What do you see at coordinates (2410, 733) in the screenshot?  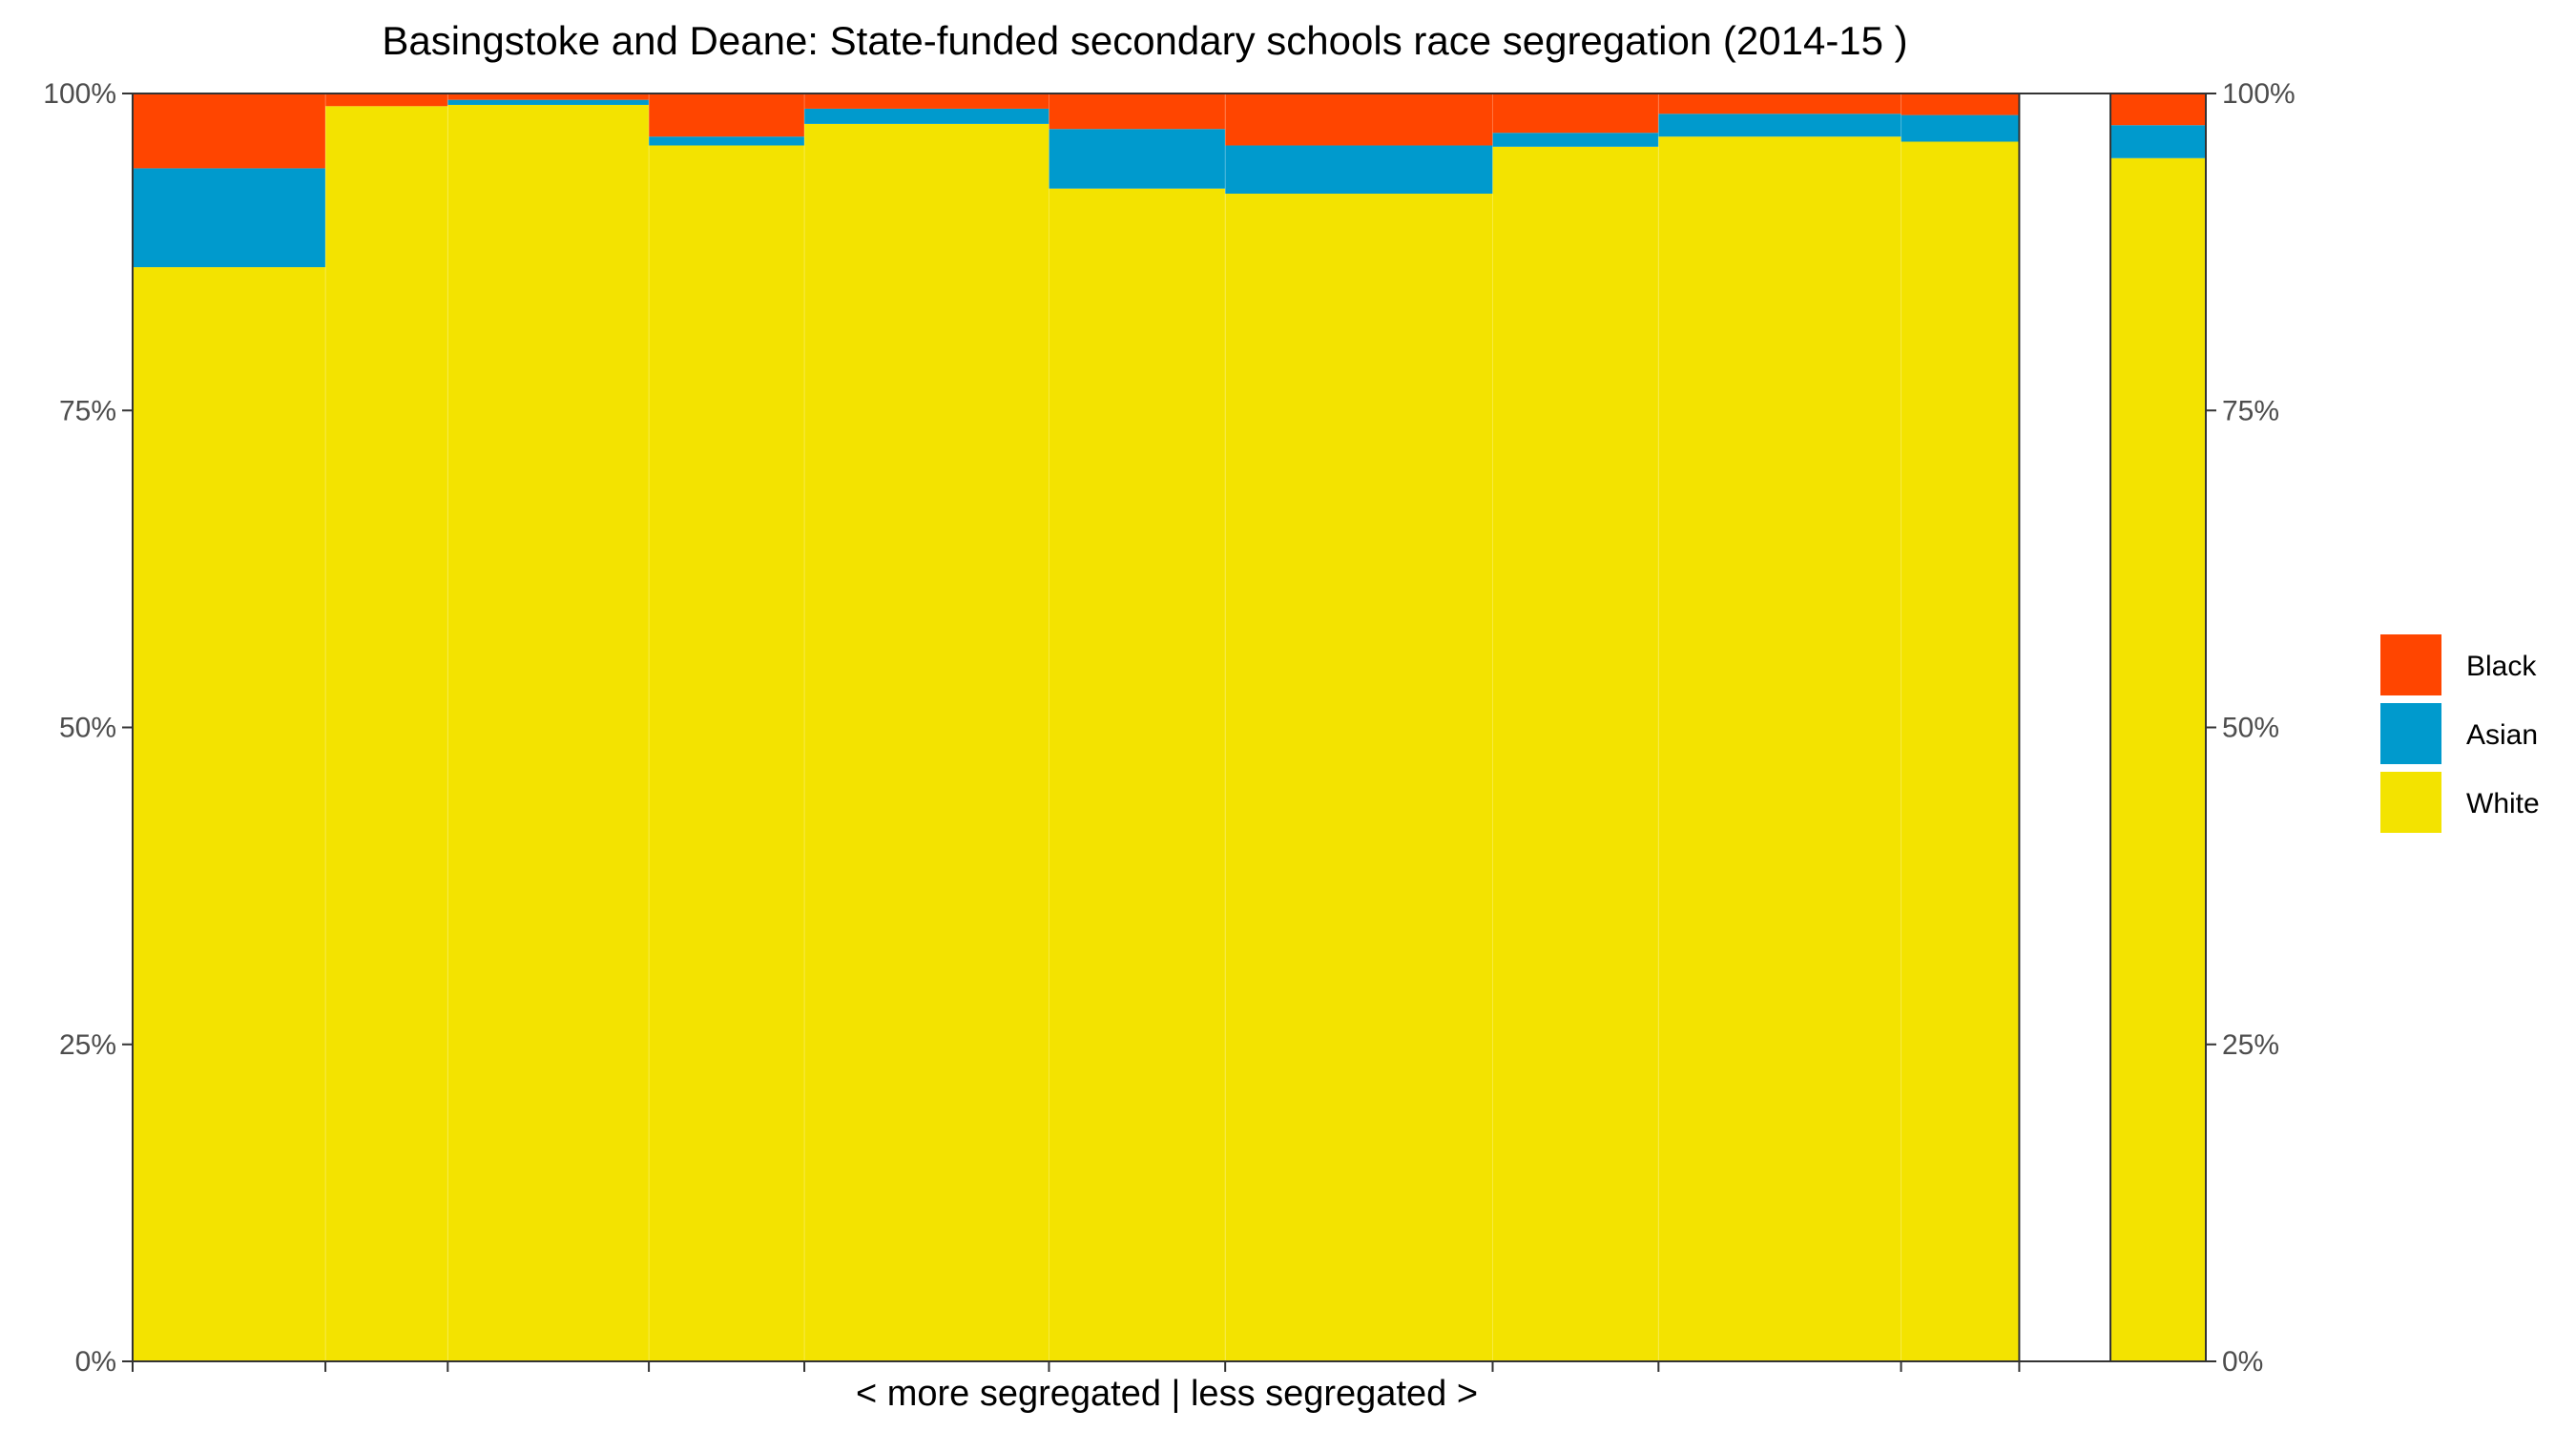 I see `legend-swatch-asian` at bounding box center [2410, 733].